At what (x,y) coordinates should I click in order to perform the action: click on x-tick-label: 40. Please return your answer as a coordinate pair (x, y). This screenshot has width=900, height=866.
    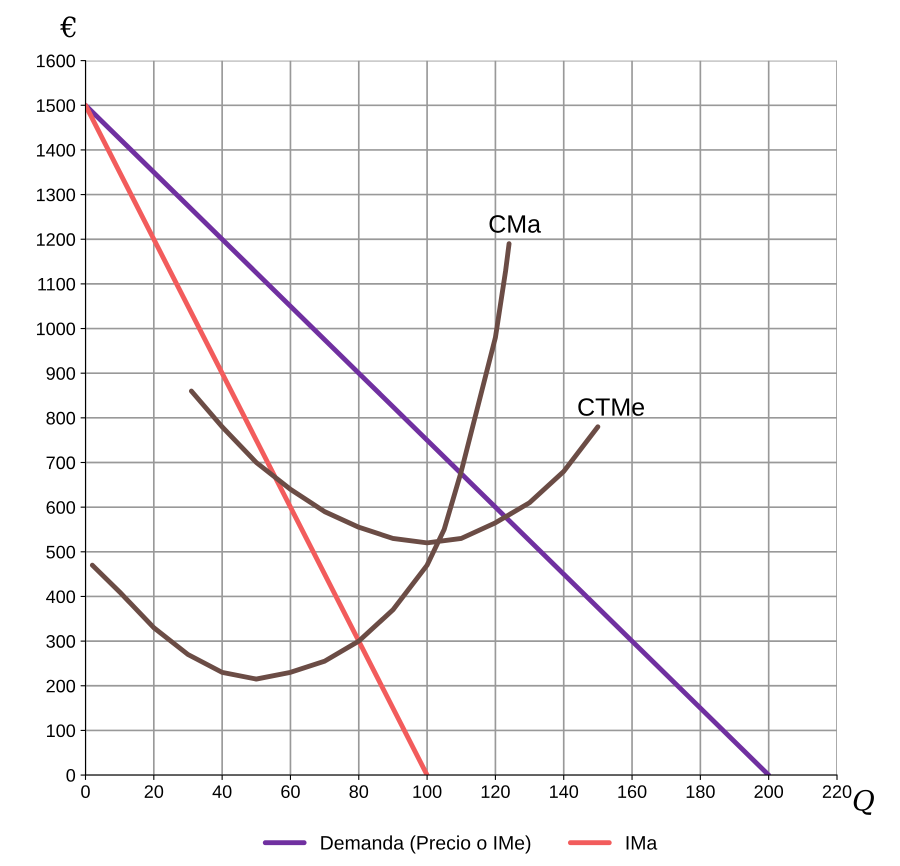
    Looking at the image, I should click on (222, 791).